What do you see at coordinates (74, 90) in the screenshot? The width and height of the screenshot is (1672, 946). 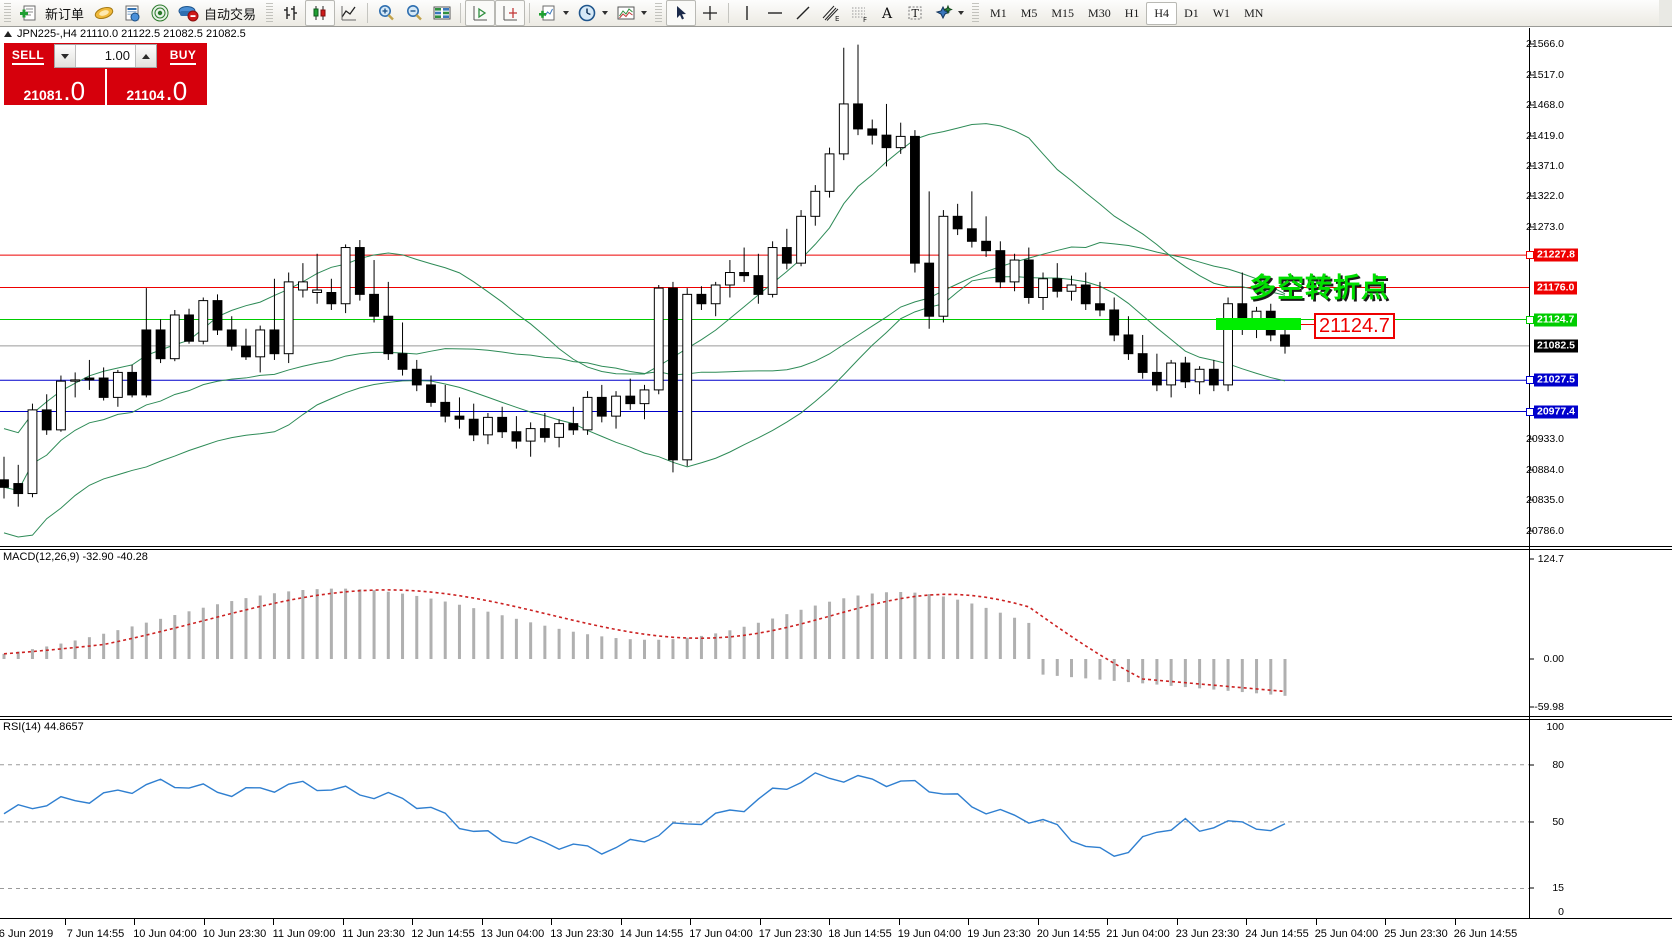 I see `sell-price-decimal: .0` at bounding box center [74, 90].